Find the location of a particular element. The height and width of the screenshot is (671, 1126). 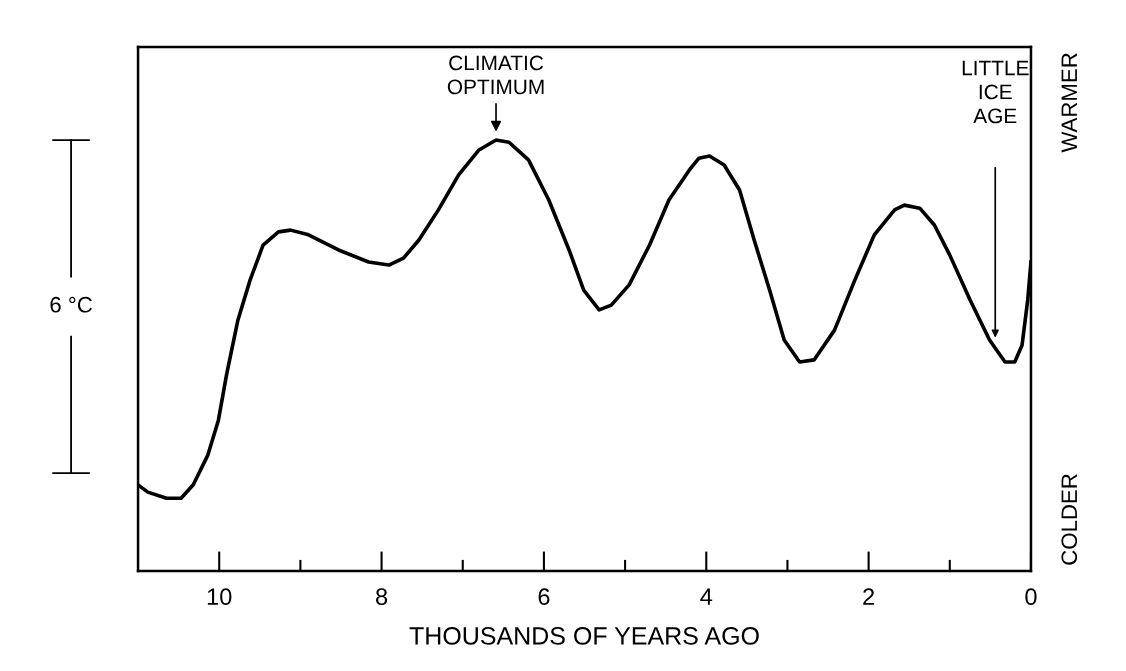

text: 6 °C is located at coordinates (71, 304).